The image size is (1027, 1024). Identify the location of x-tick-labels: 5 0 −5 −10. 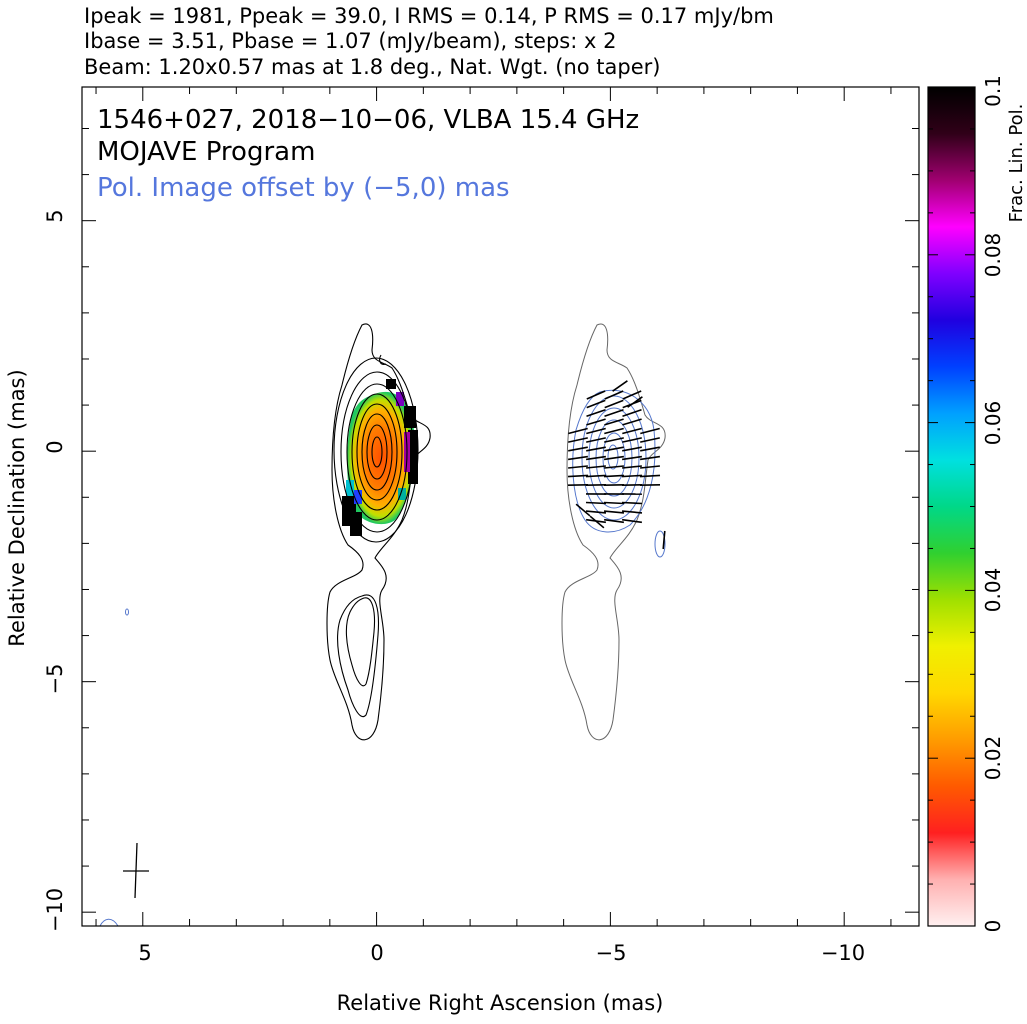
(501, 953).